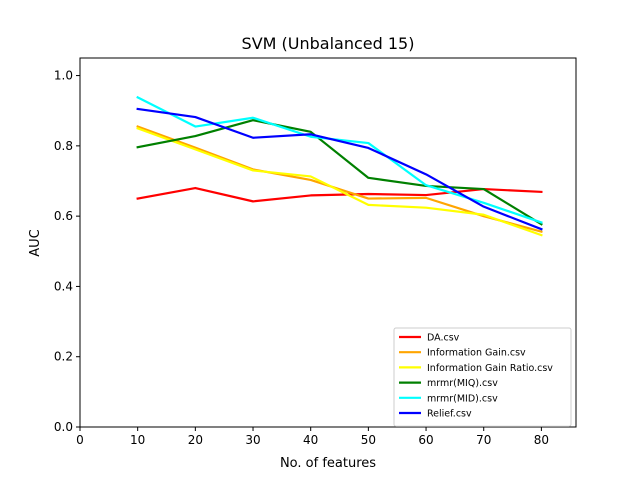 This screenshot has height=480, width=640. I want to click on x-tick-label: 10, so click(137, 440).